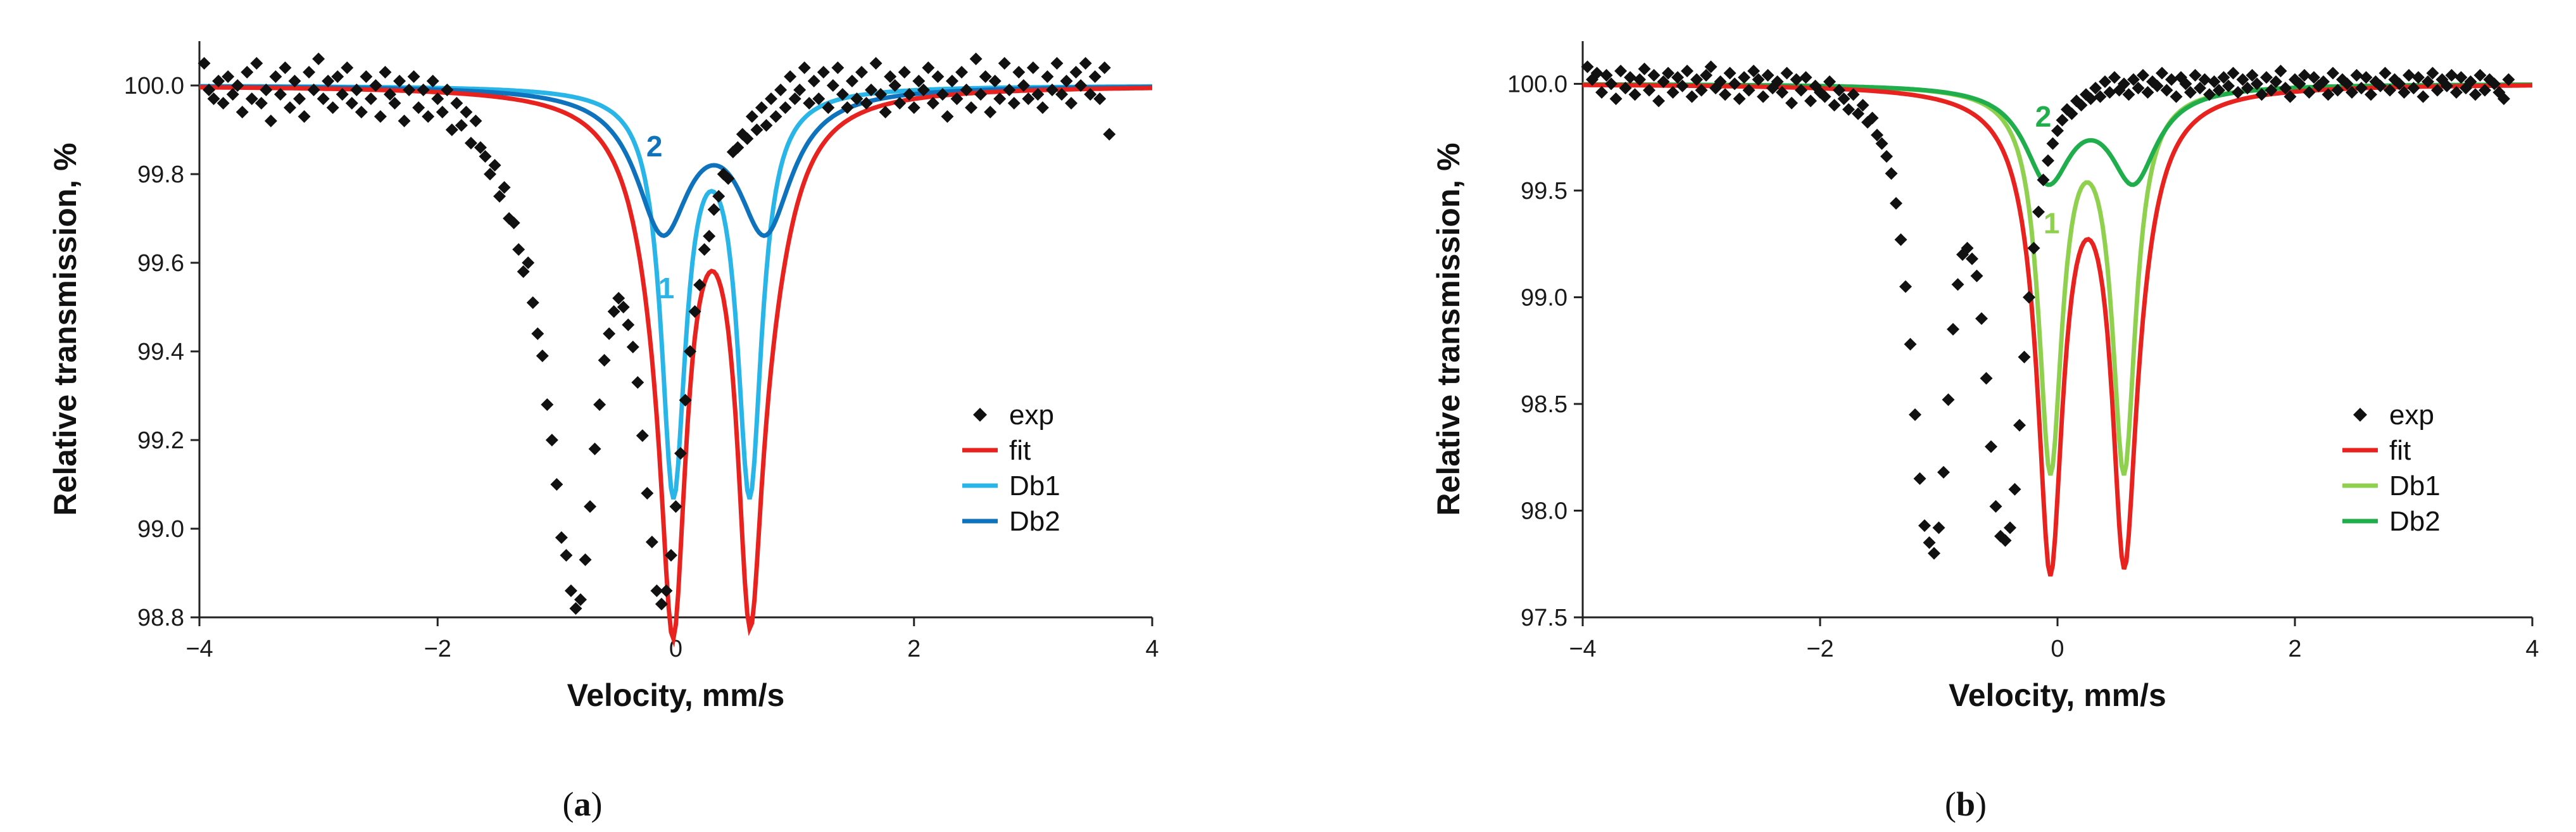  What do you see at coordinates (666, 288) in the screenshot?
I see `panel-a-annotation-1: 1` at bounding box center [666, 288].